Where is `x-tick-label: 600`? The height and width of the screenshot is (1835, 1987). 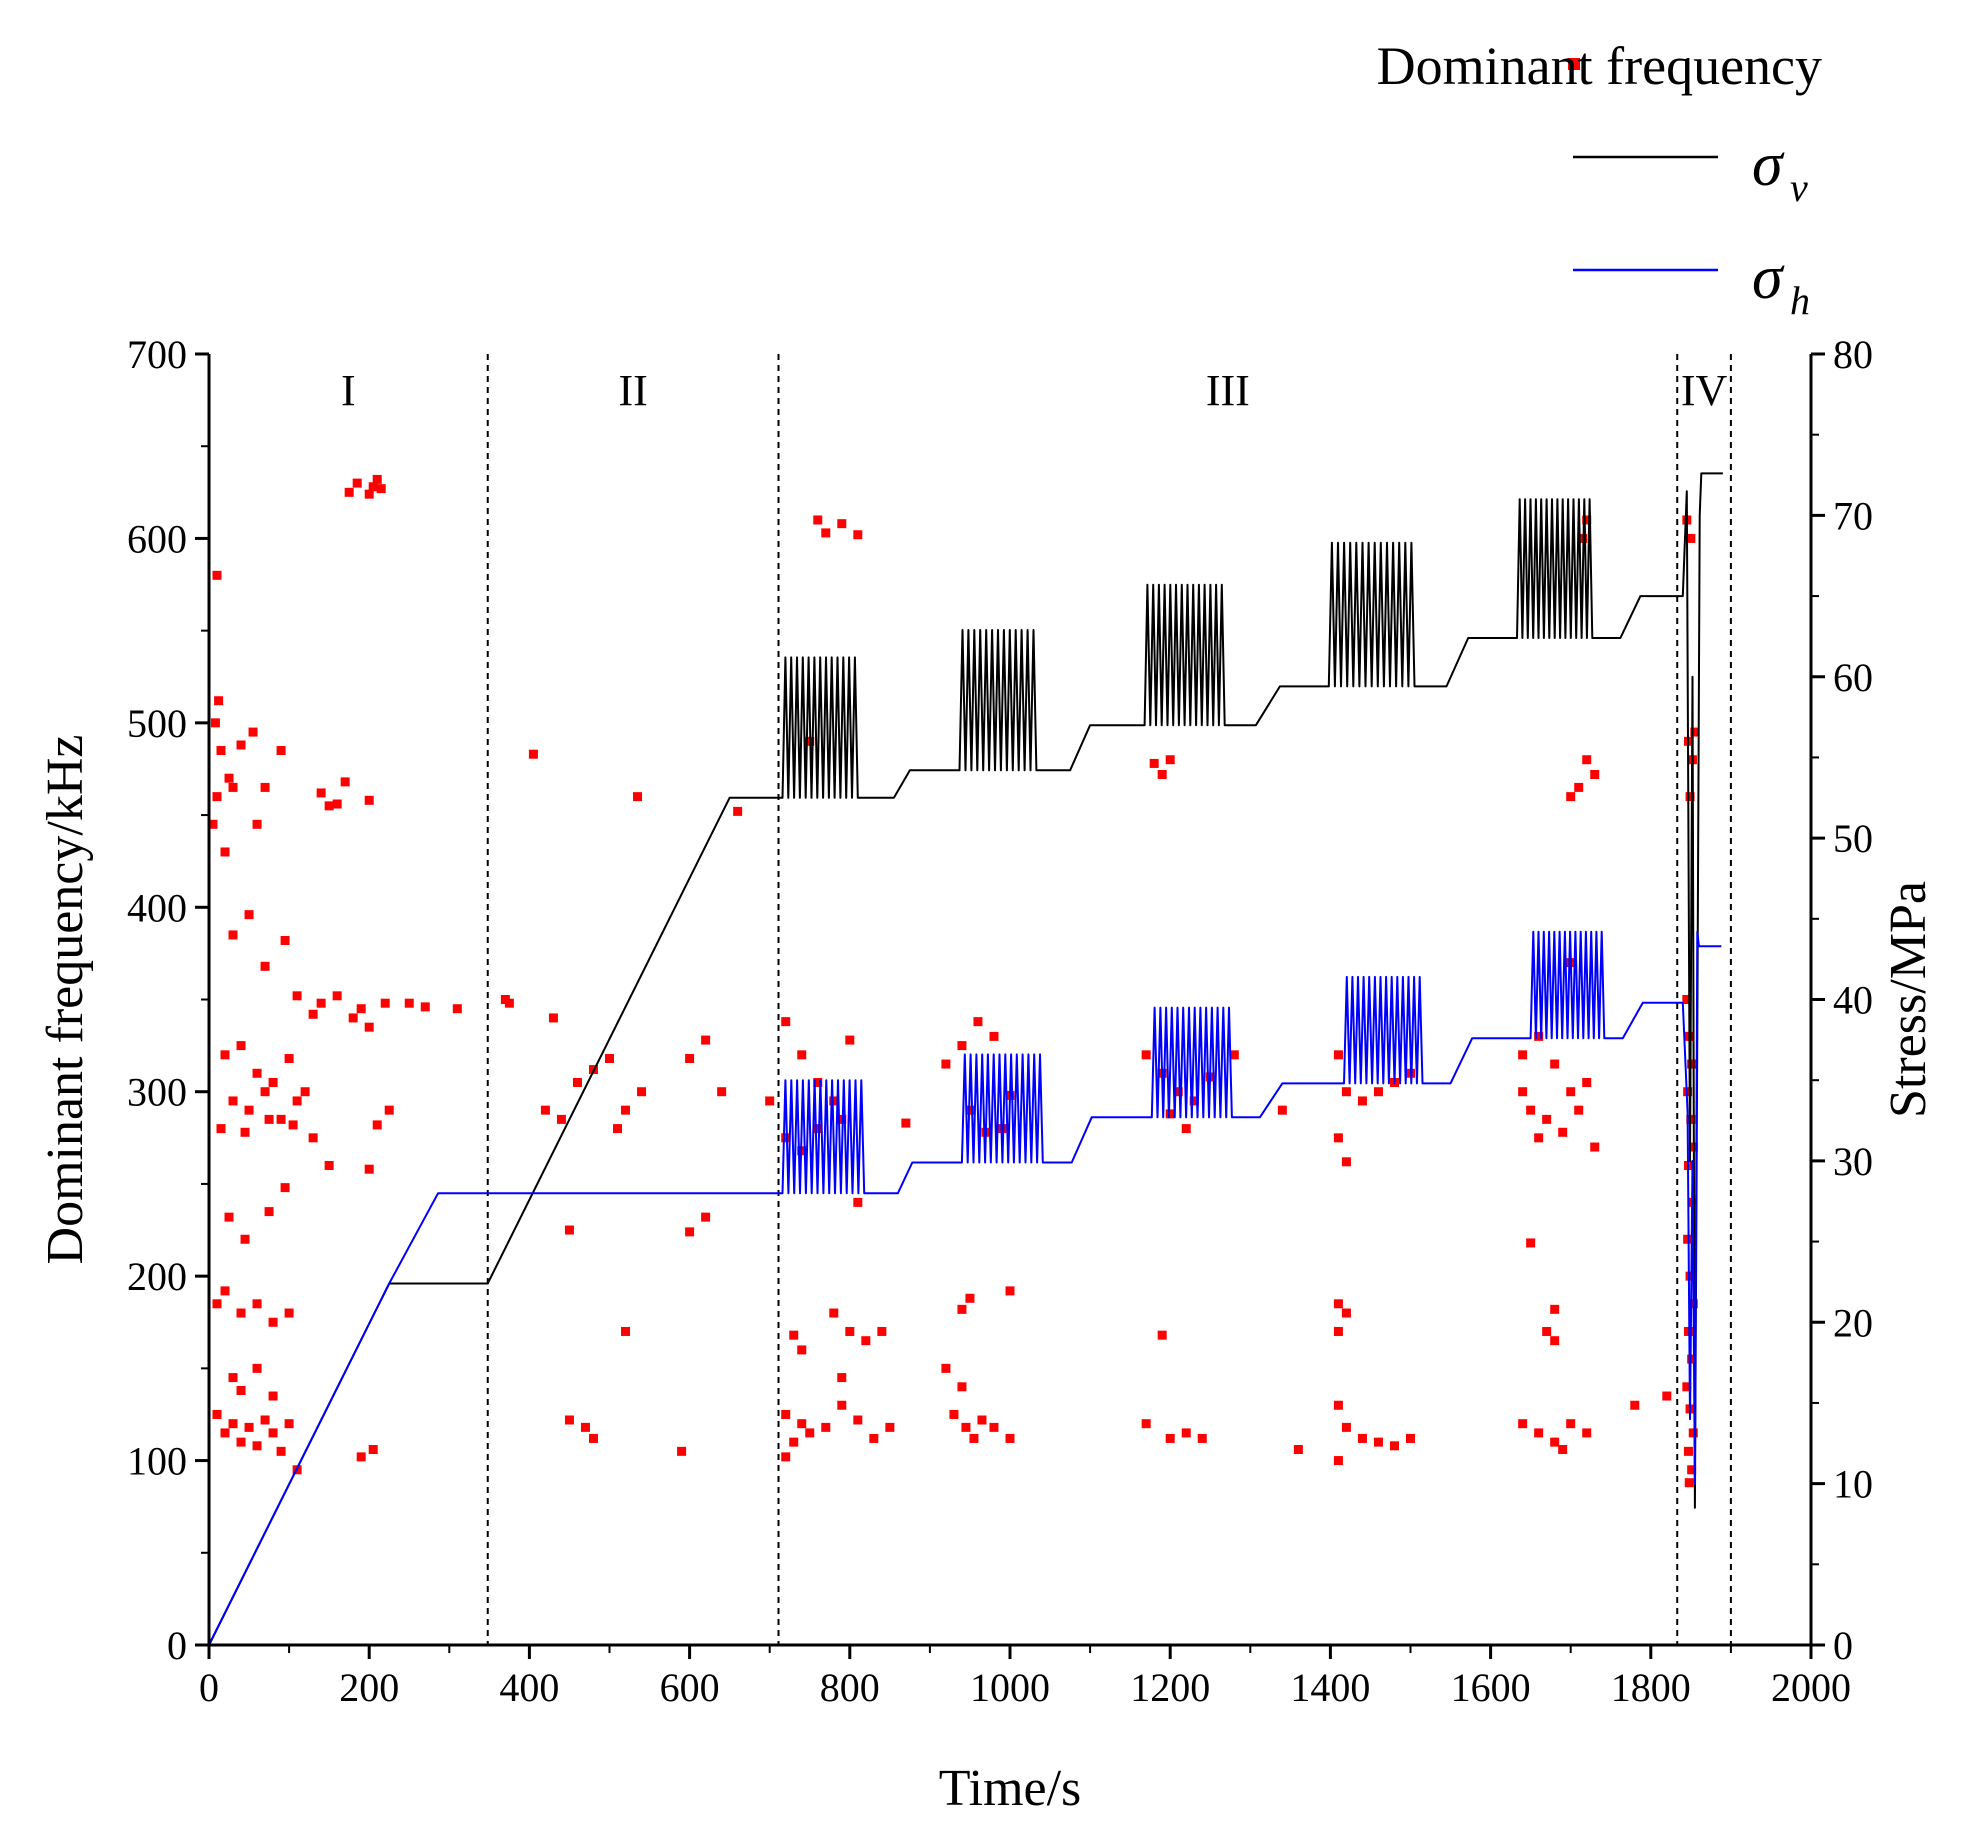 x-tick-label: 600 is located at coordinates (690, 1687).